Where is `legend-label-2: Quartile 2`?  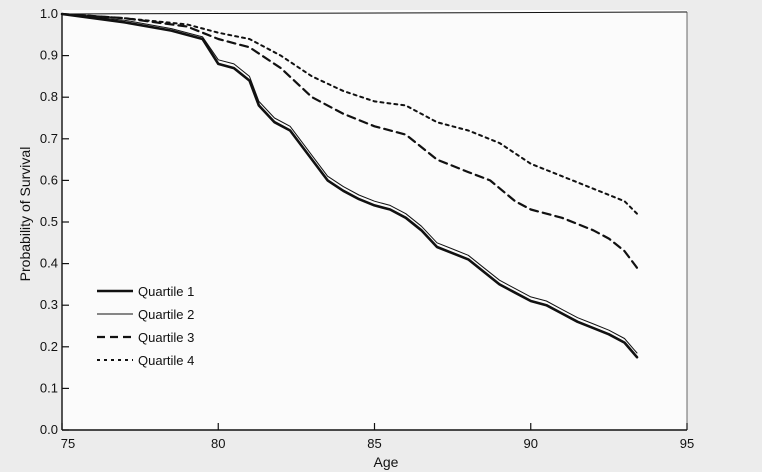 legend-label-2: Quartile 2 is located at coordinates (166, 314).